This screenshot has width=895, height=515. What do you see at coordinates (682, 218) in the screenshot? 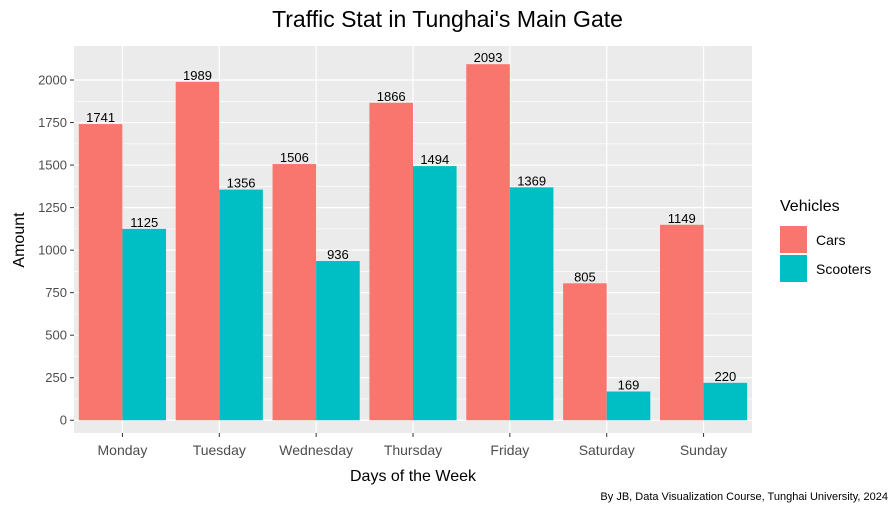
I see `value-label: 1149` at bounding box center [682, 218].